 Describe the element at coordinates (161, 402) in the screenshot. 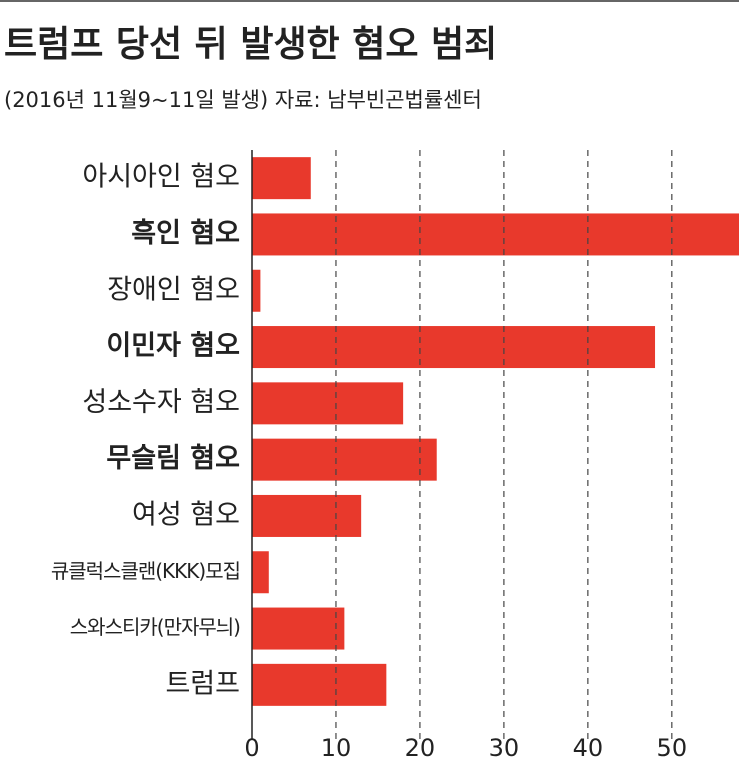

I see `y-tick-label: 성소수자 혐오` at that location.